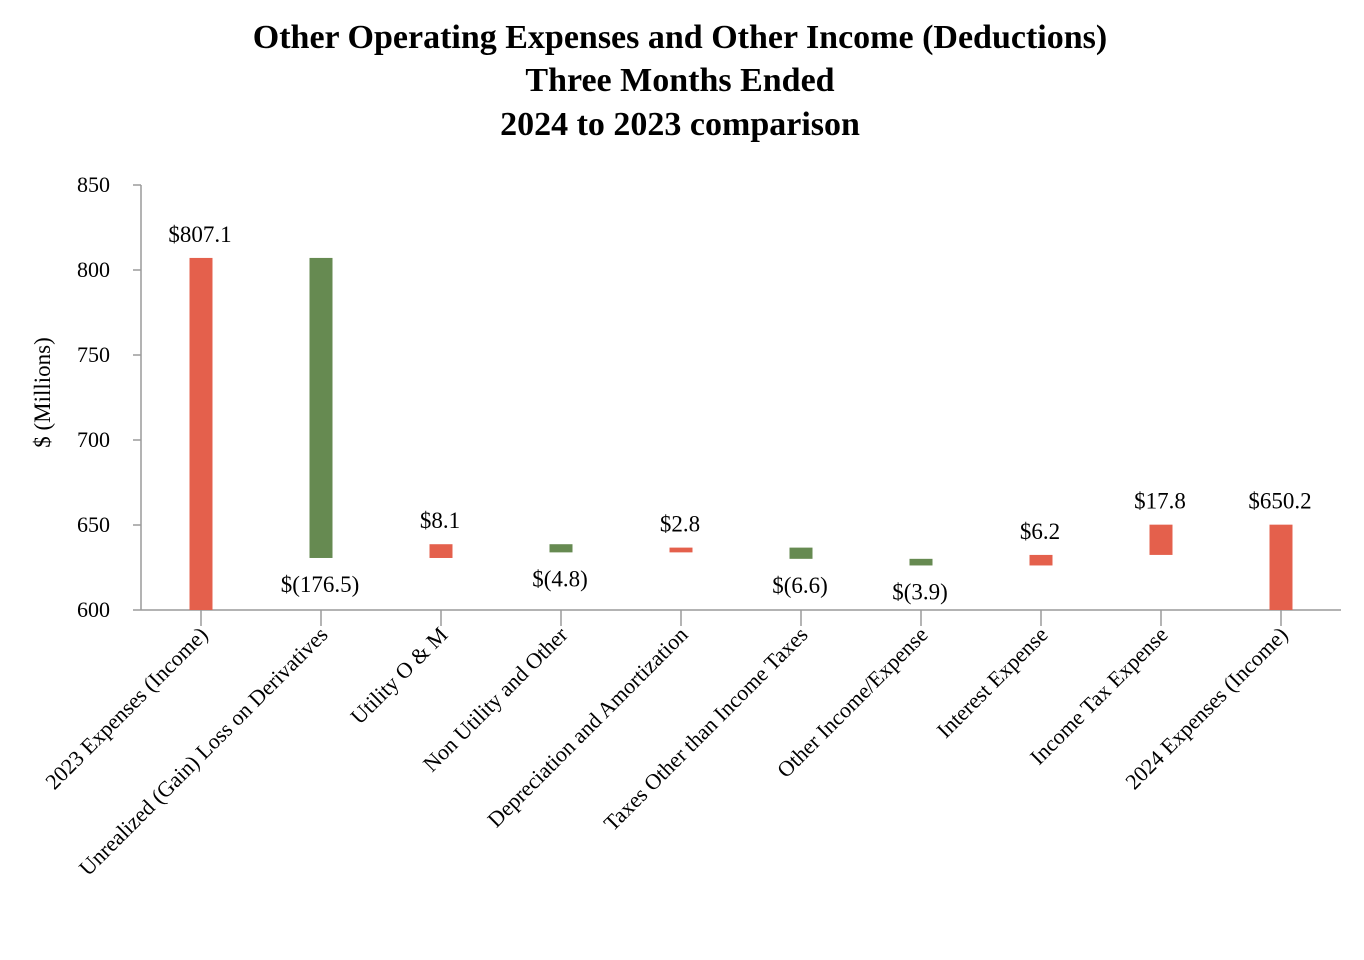  What do you see at coordinates (560, 578) in the screenshot?
I see `data-label-3: $(4.8)` at bounding box center [560, 578].